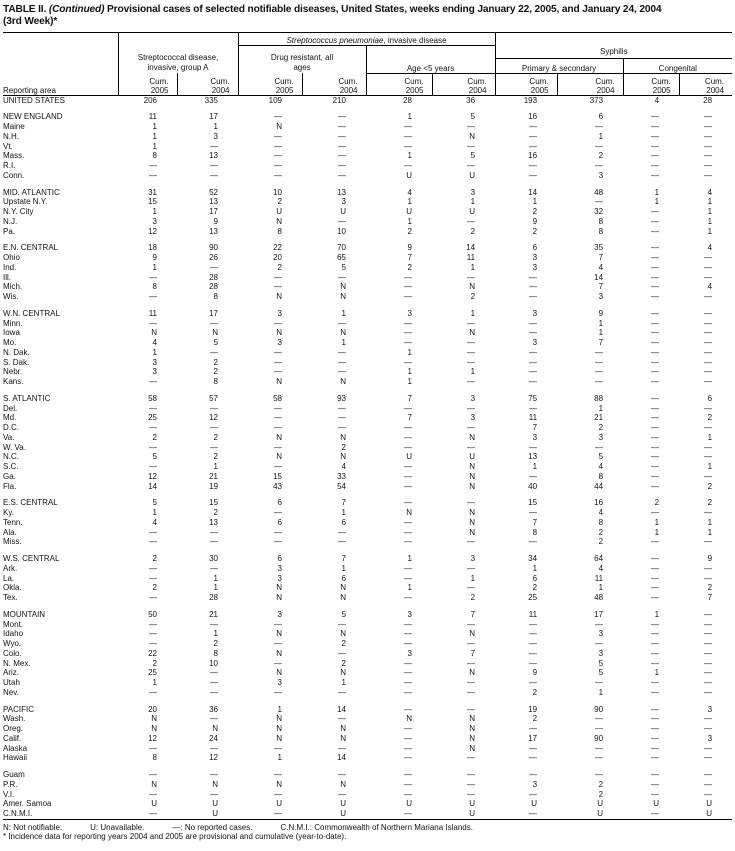 The height and width of the screenshot is (851, 735). I want to click on reporting-area-cell: Oreg., so click(13, 728).